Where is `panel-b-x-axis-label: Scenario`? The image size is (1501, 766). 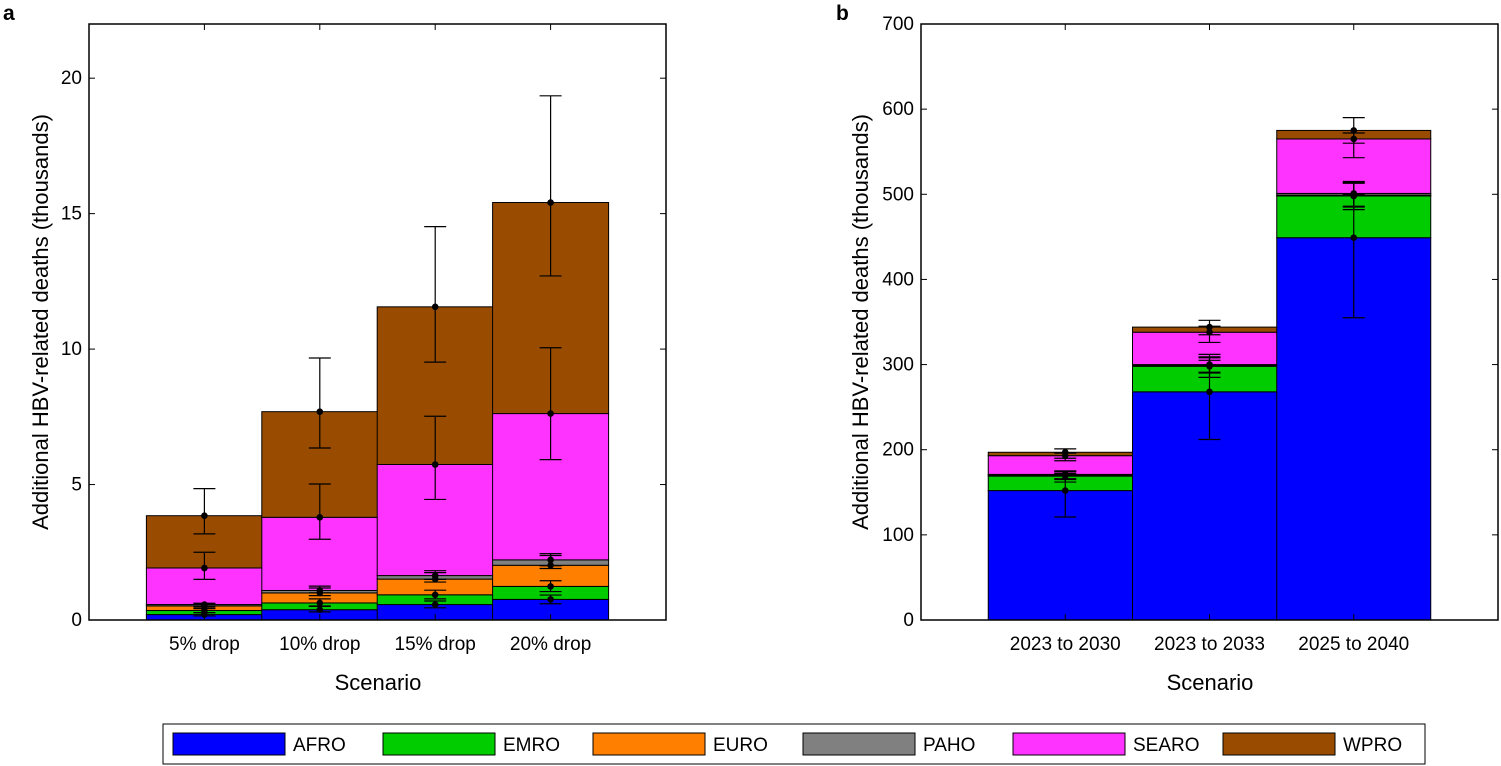
panel-b-x-axis-label: Scenario is located at coordinates (1210, 682).